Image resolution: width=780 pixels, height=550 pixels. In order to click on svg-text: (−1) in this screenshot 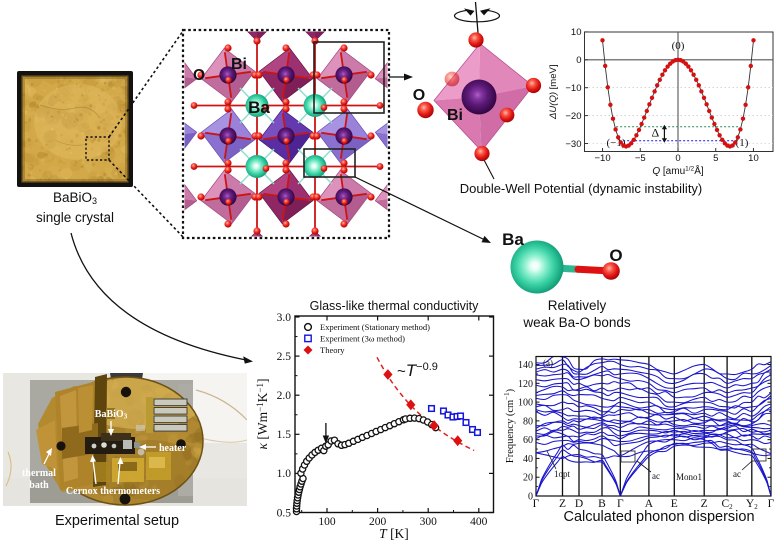, I will do `click(615, 143)`.